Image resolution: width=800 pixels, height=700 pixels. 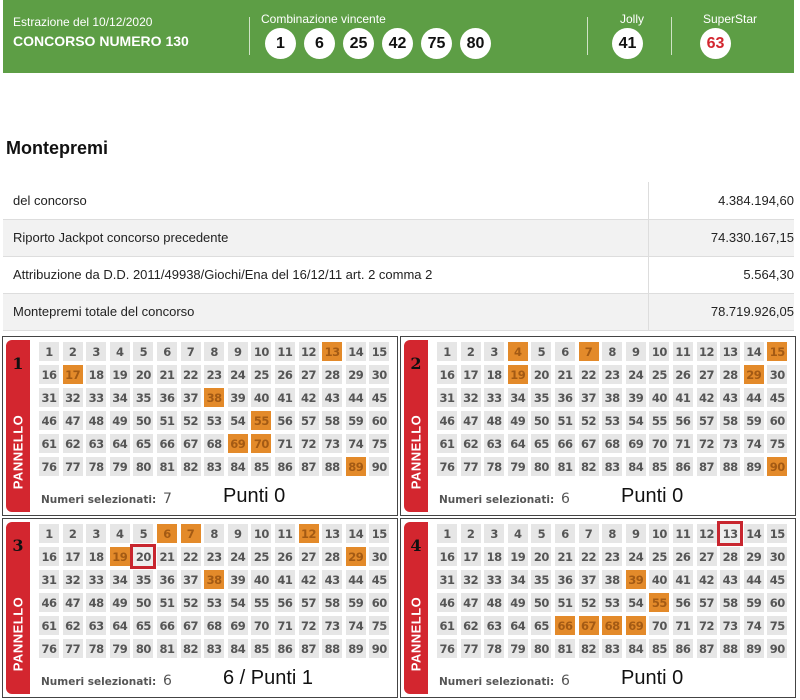 What do you see at coordinates (72, 556) in the screenshot?
I see `number-cell-17: 17` at bounding box center [72, 556].